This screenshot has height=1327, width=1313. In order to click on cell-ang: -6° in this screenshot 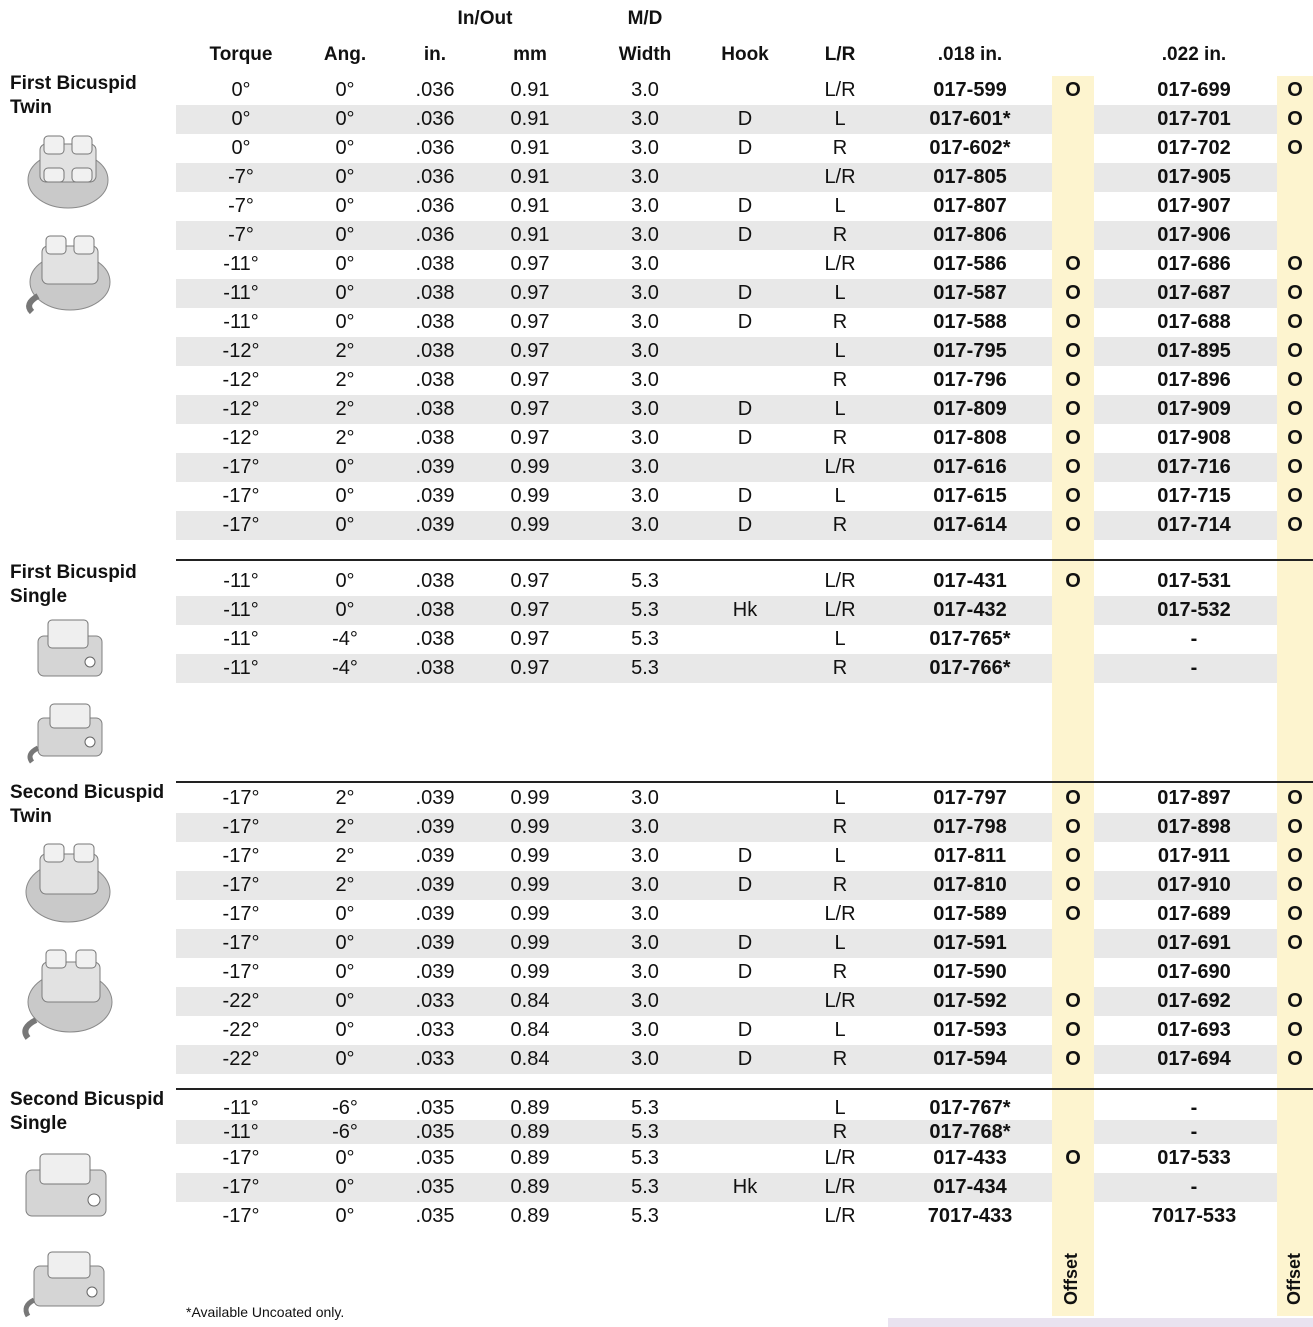, I will do `click(345, 1132)`.